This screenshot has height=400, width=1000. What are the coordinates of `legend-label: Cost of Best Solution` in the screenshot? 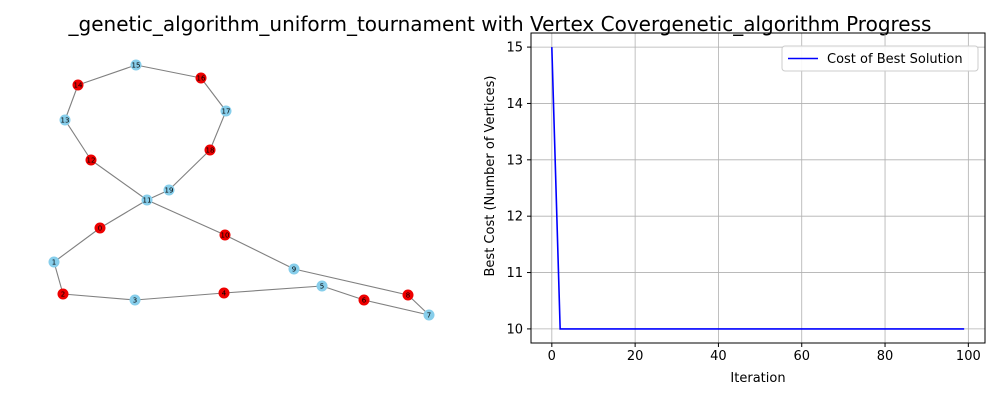 It's located at (895, 59).